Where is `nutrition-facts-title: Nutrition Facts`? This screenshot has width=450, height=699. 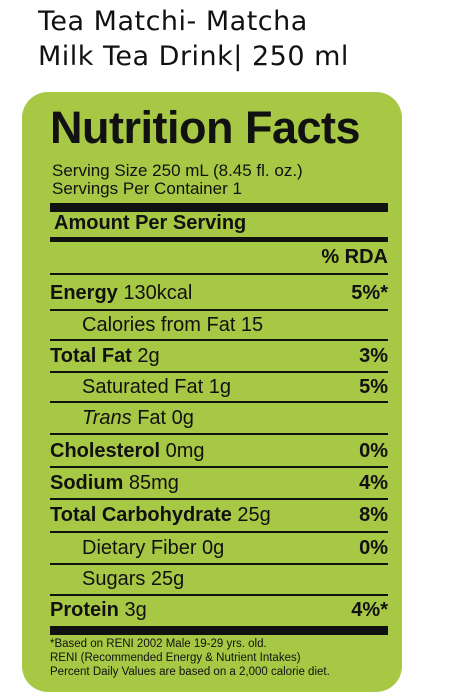
nutrition-facts-title: Nutrition Facts is located at coordinates (205, 127).